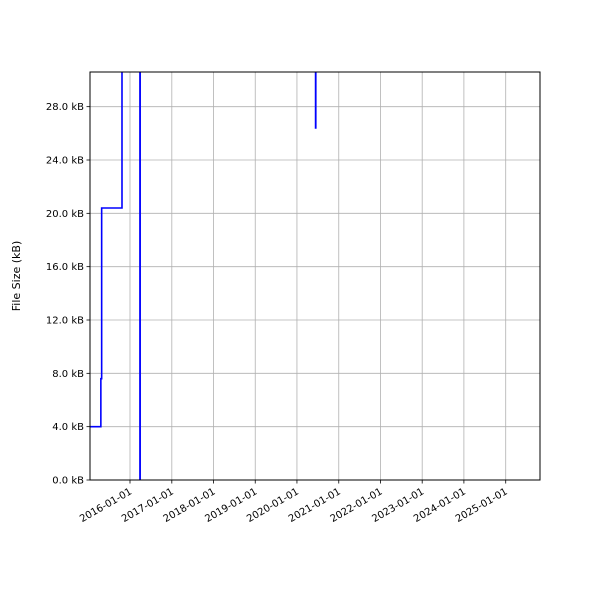  What do you see at coordinates (65, 214) in the screenshot?
I see `y-tick-label: 20.0 kB` at bounding box center [65, 214].